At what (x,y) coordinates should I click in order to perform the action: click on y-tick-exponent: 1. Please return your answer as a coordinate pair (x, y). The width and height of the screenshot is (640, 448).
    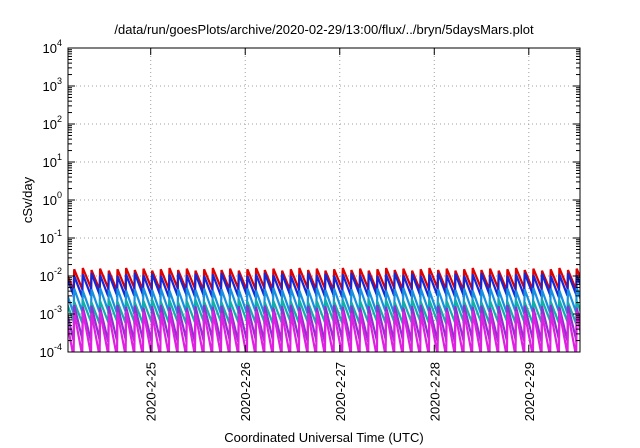
    Looking at the image, I should click on (59, 157).